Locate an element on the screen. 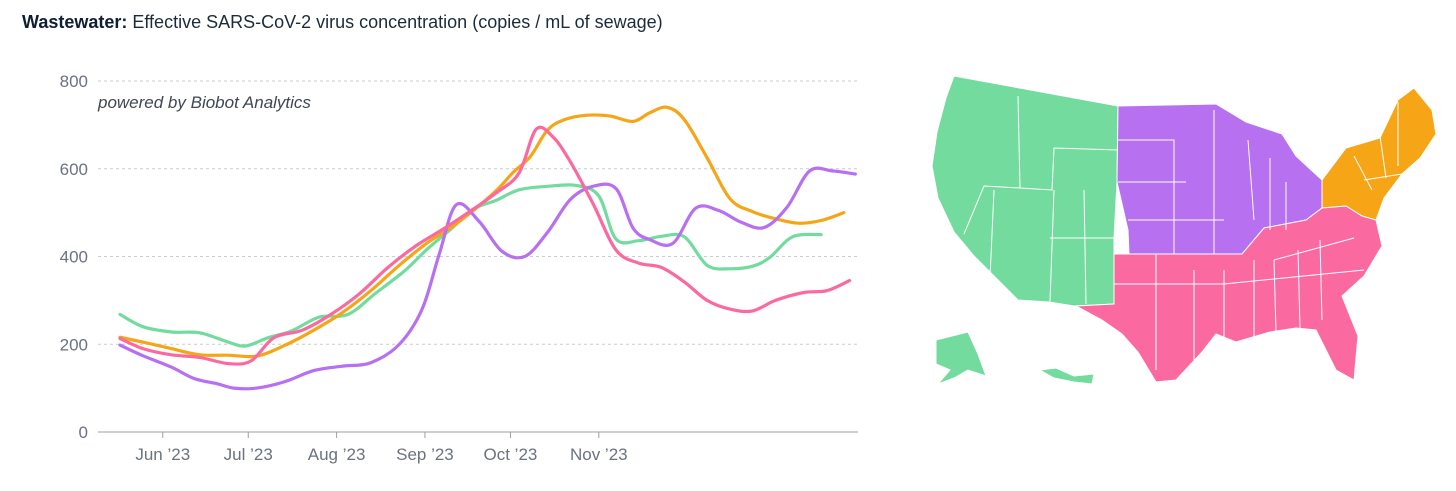 Image resolution: width=1456 pixels, height=491 pixels. x-tick-label: Jul ’23 is located at coordinates (248, 454).